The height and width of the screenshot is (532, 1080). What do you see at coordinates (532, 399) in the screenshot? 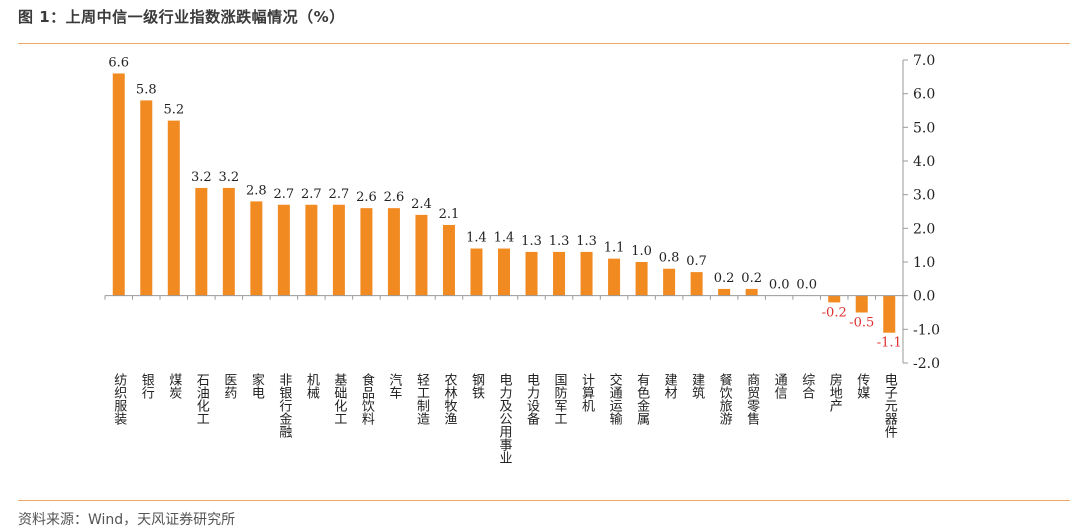
I see `category-label: 电力设备` at bounding box center [532, 399].